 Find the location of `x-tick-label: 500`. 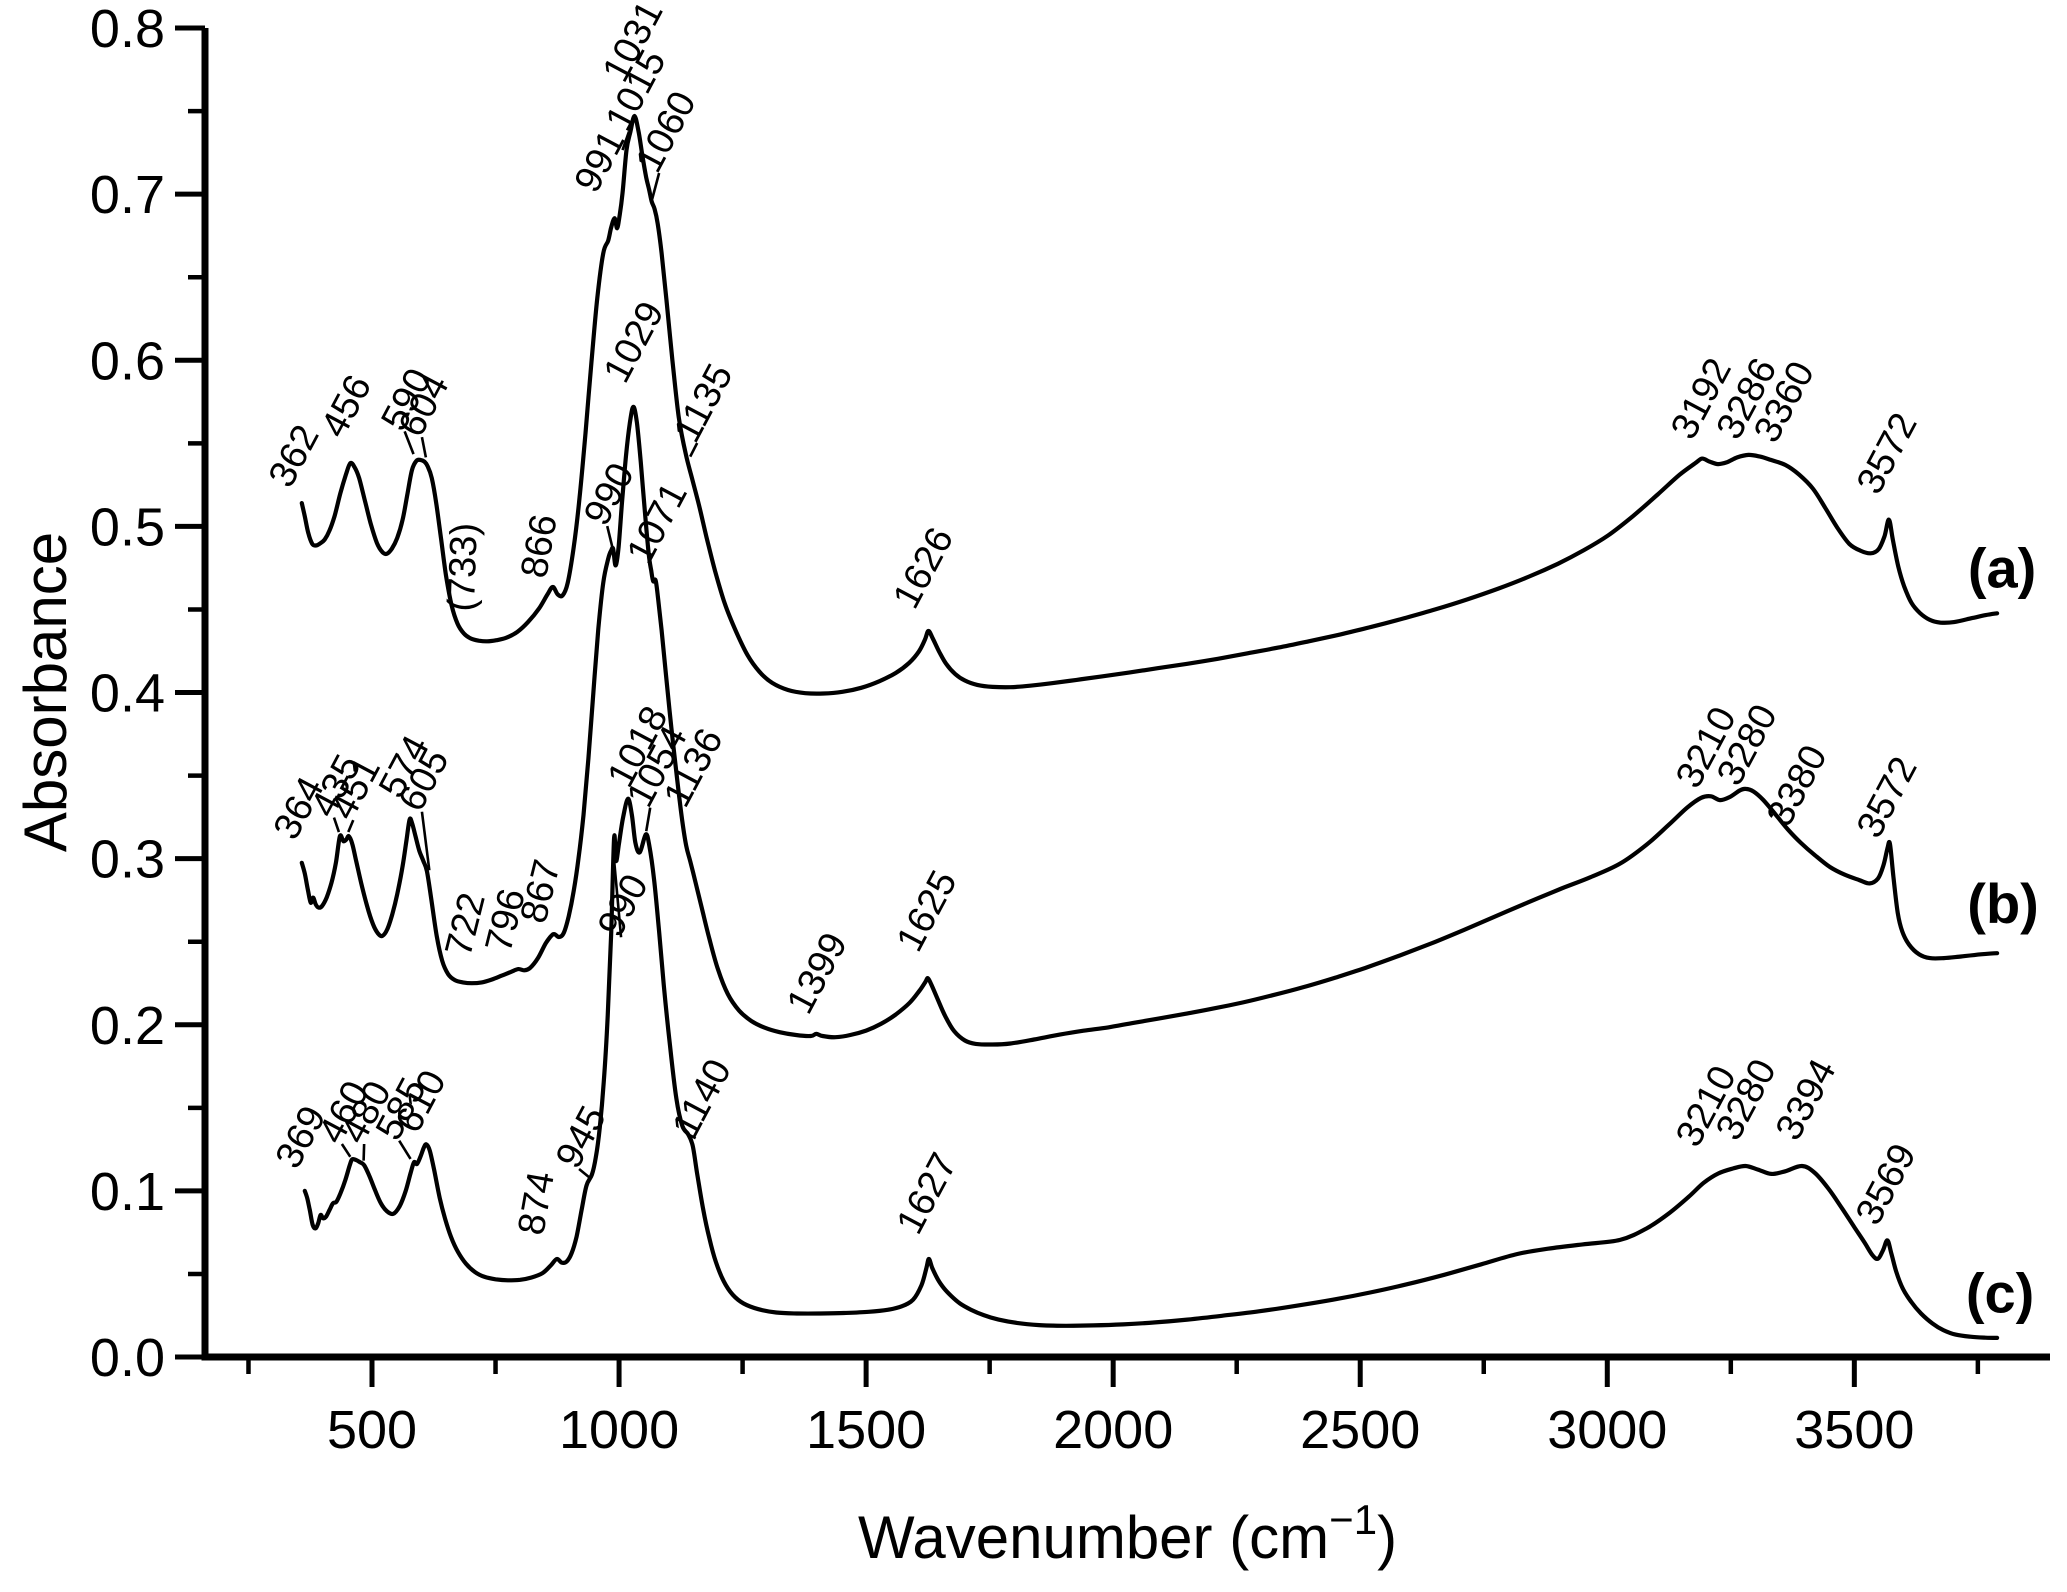

x-tick-label: 500 is located at coordinates (372, 1430).